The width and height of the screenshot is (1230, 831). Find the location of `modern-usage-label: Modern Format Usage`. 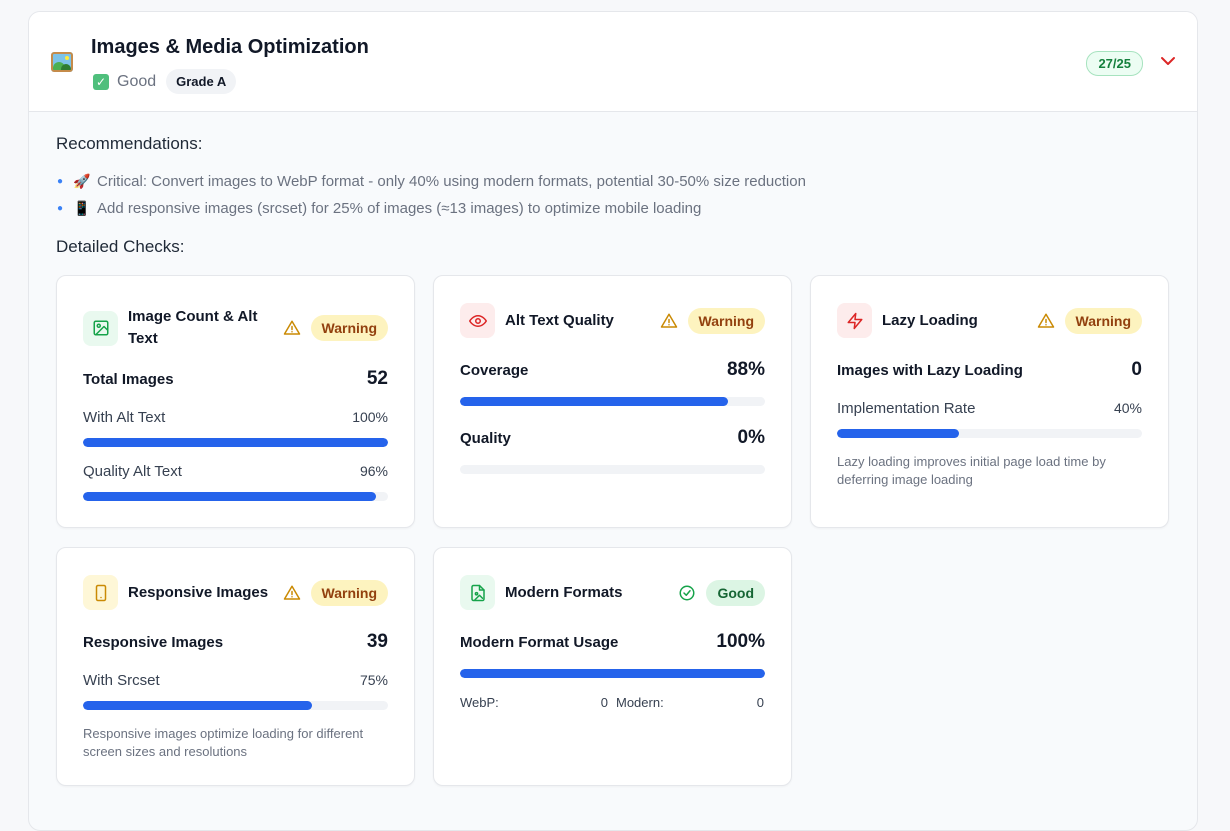

modern-usage-label: Modern Format Usage is located at coordinates (539, 642).